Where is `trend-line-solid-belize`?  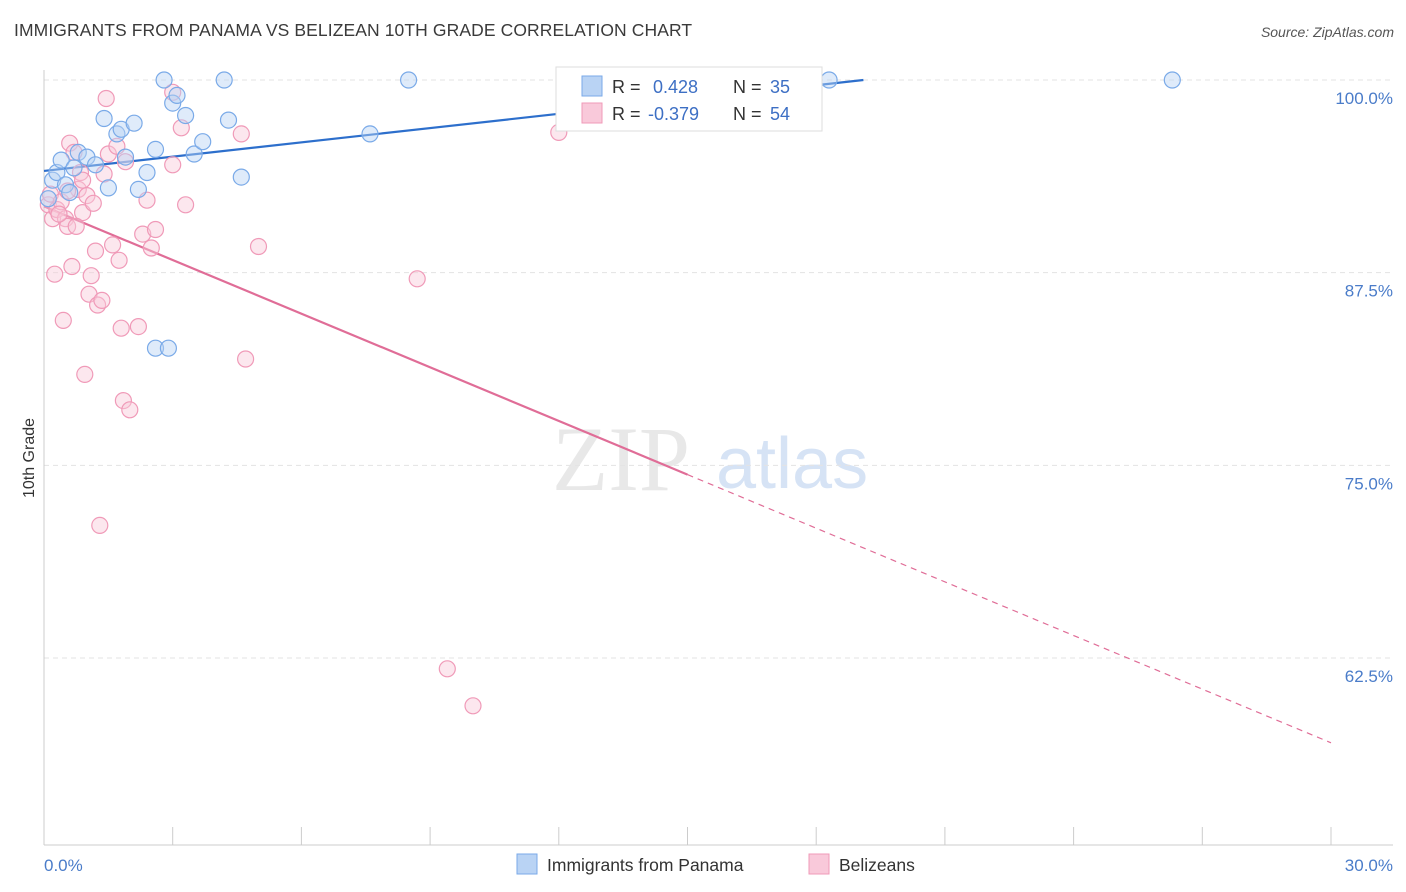
trend-line-solid-belize is located at coordinates (365, 340).